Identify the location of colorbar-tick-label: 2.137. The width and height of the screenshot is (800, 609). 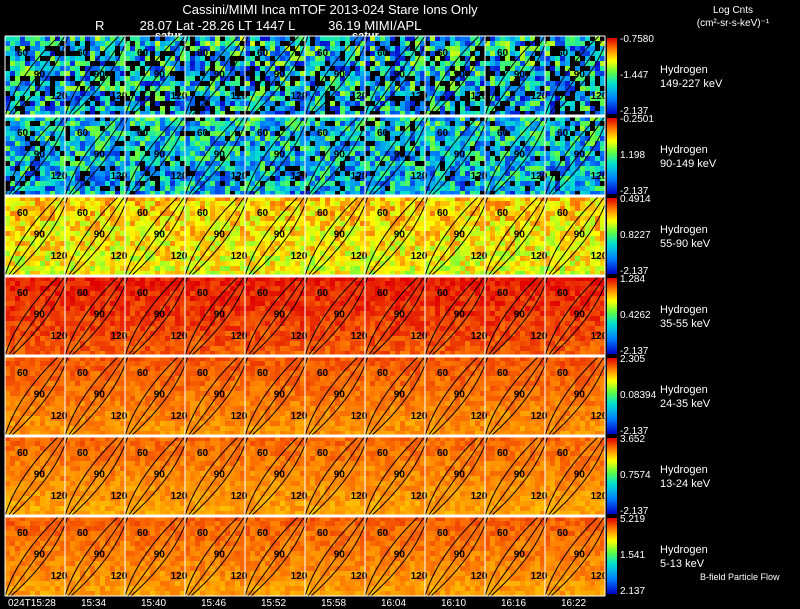
(633, 591).